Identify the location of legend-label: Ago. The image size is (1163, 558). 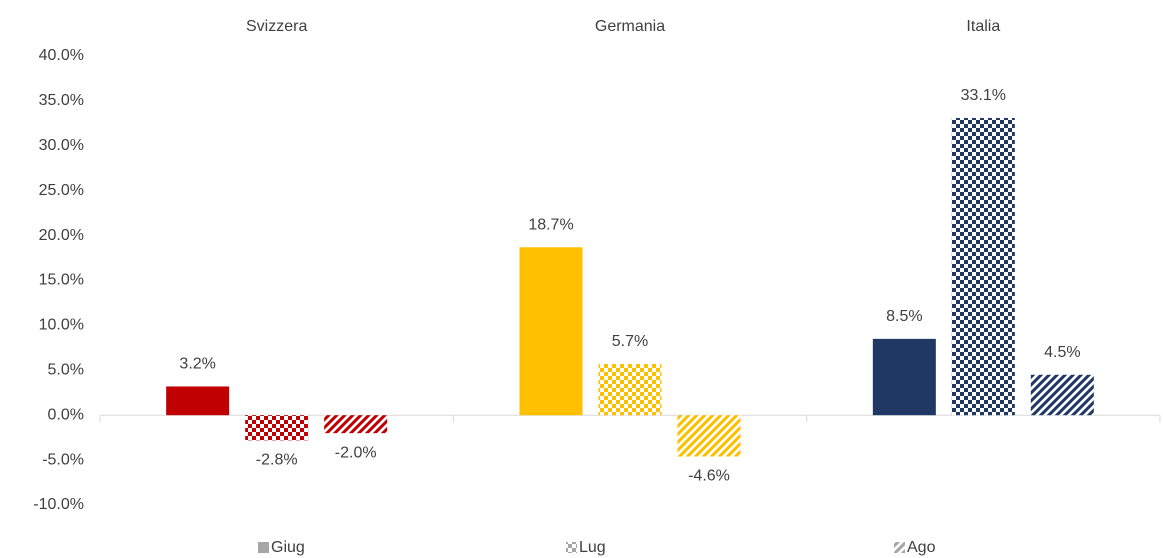
(921, 547).